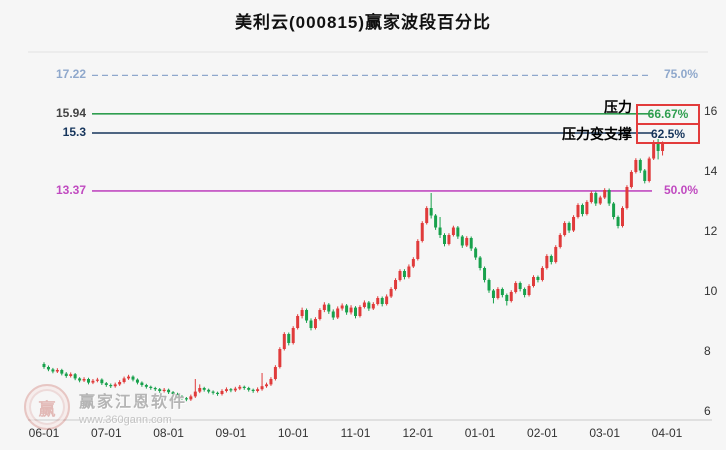 The height and width of the screenshot is (450, 726). What do you see at coordinates (363, 22) in the screenshot?
I see `page-title: 美利云(000815)赢家波段百分比` at bounding box center [363, 22].